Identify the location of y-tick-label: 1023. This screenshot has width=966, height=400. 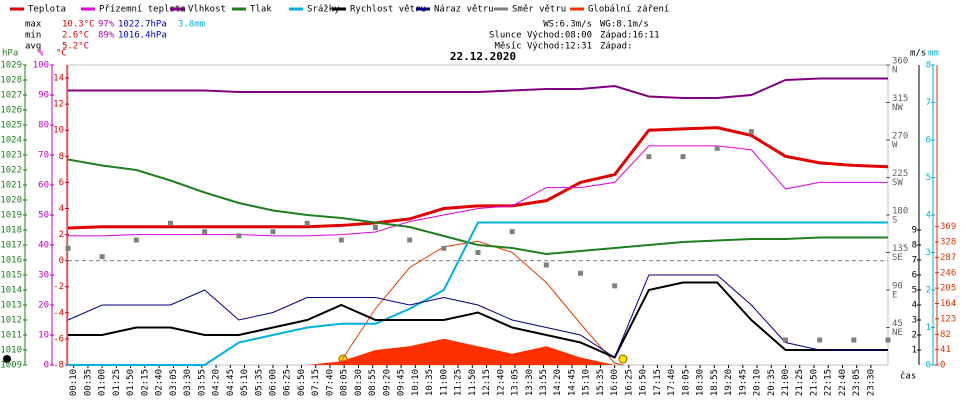
(11, 156).